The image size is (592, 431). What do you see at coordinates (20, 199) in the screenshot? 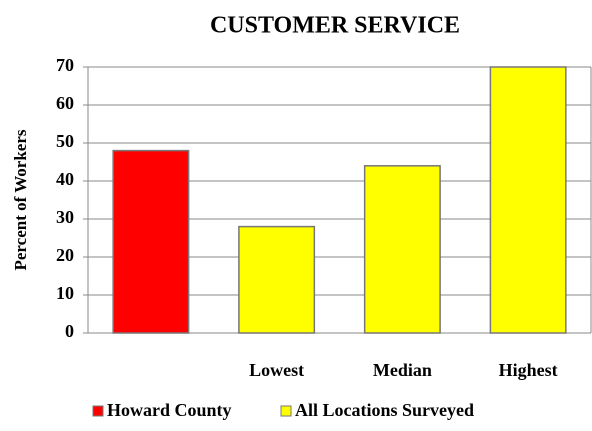
I see `y-axis-label: Percent of Workers` at bounding box center [20, 199].